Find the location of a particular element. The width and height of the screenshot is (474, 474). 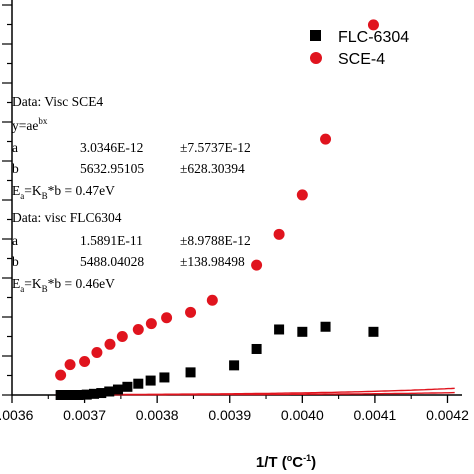

x-tick-label-5: 0.0041 is located at coordinates (374, 415).